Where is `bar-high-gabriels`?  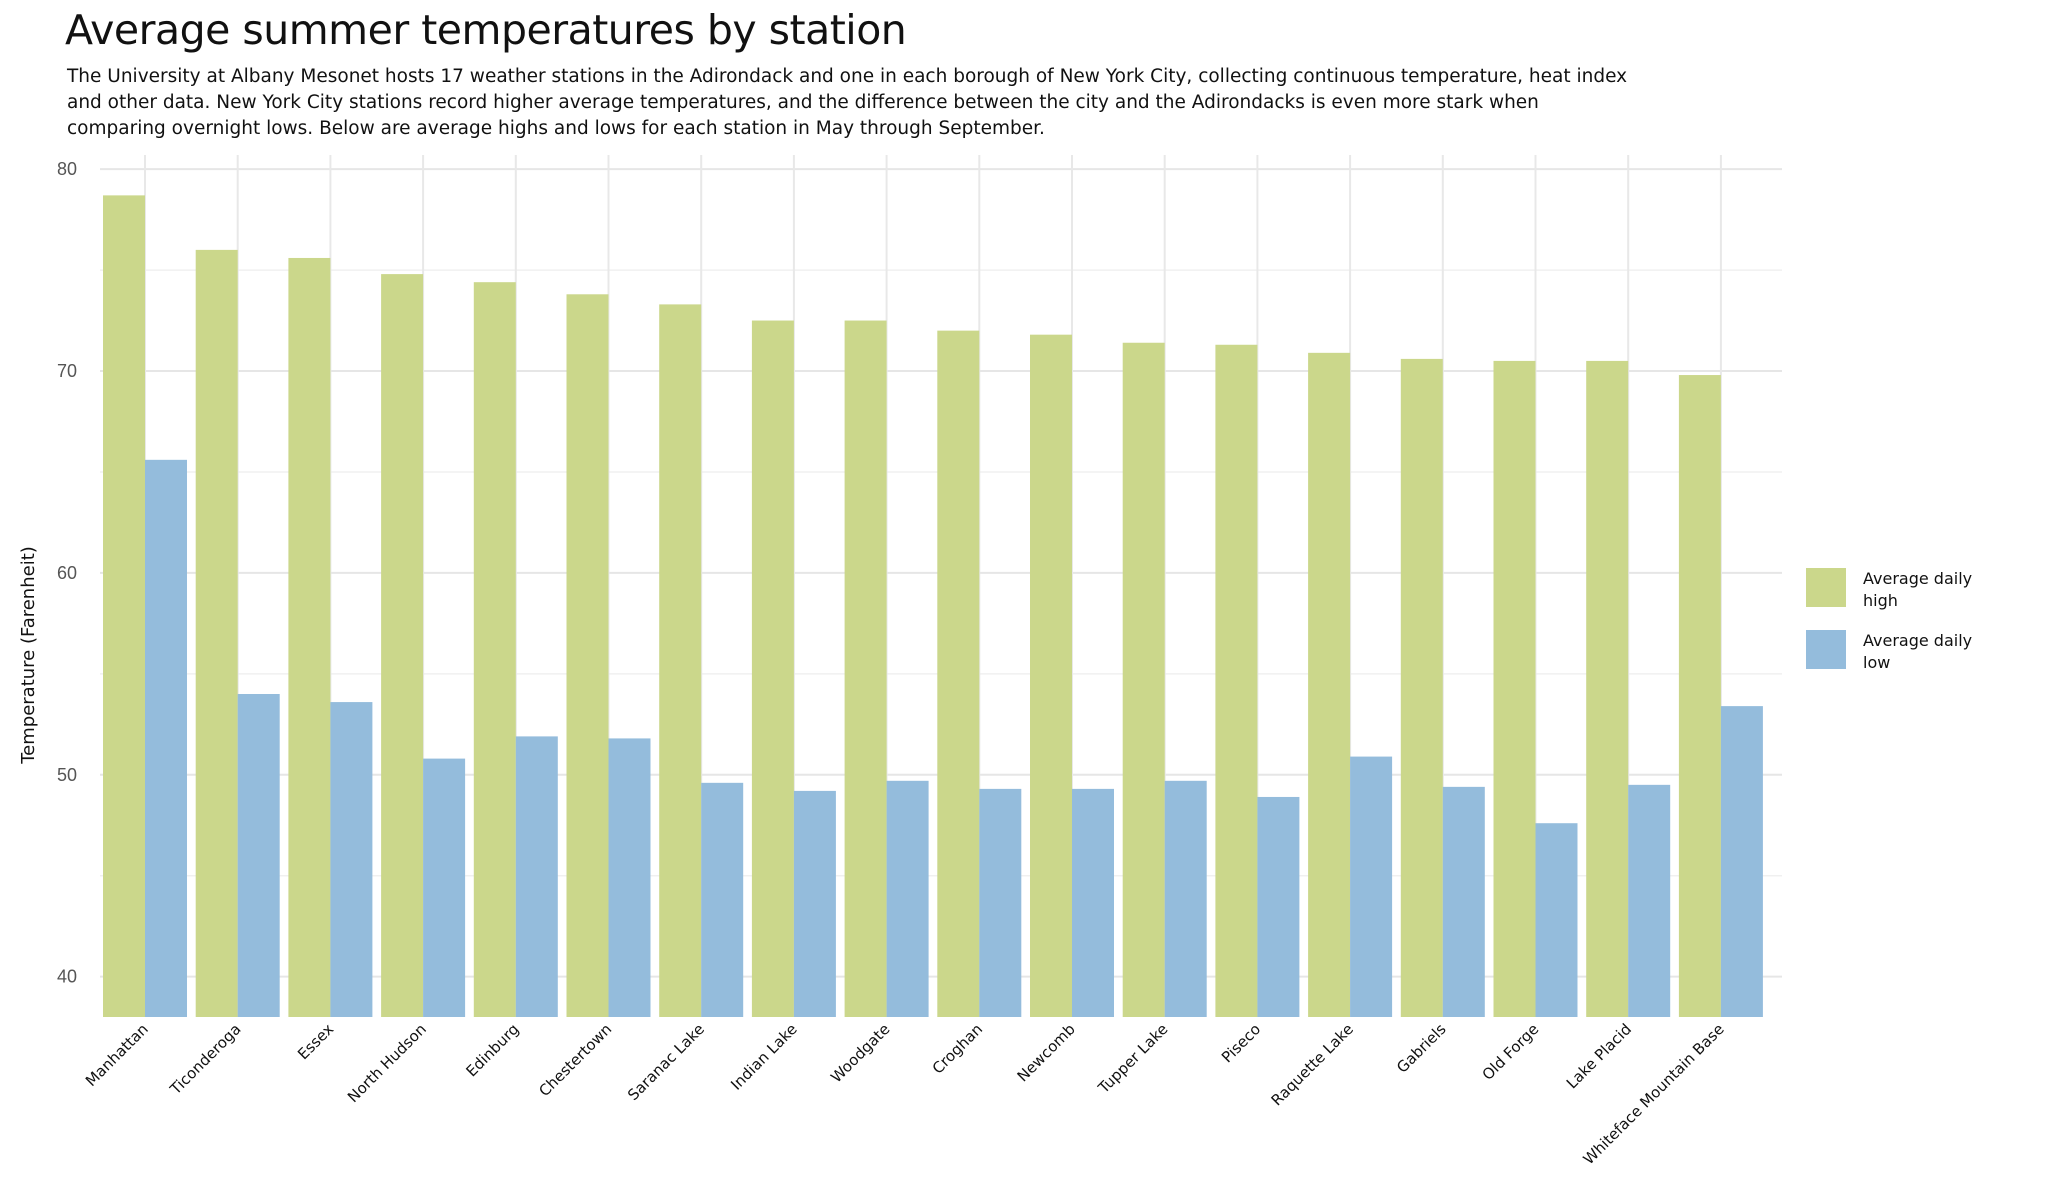
bar-high-gabriels is located at coordinates (1421, 687).